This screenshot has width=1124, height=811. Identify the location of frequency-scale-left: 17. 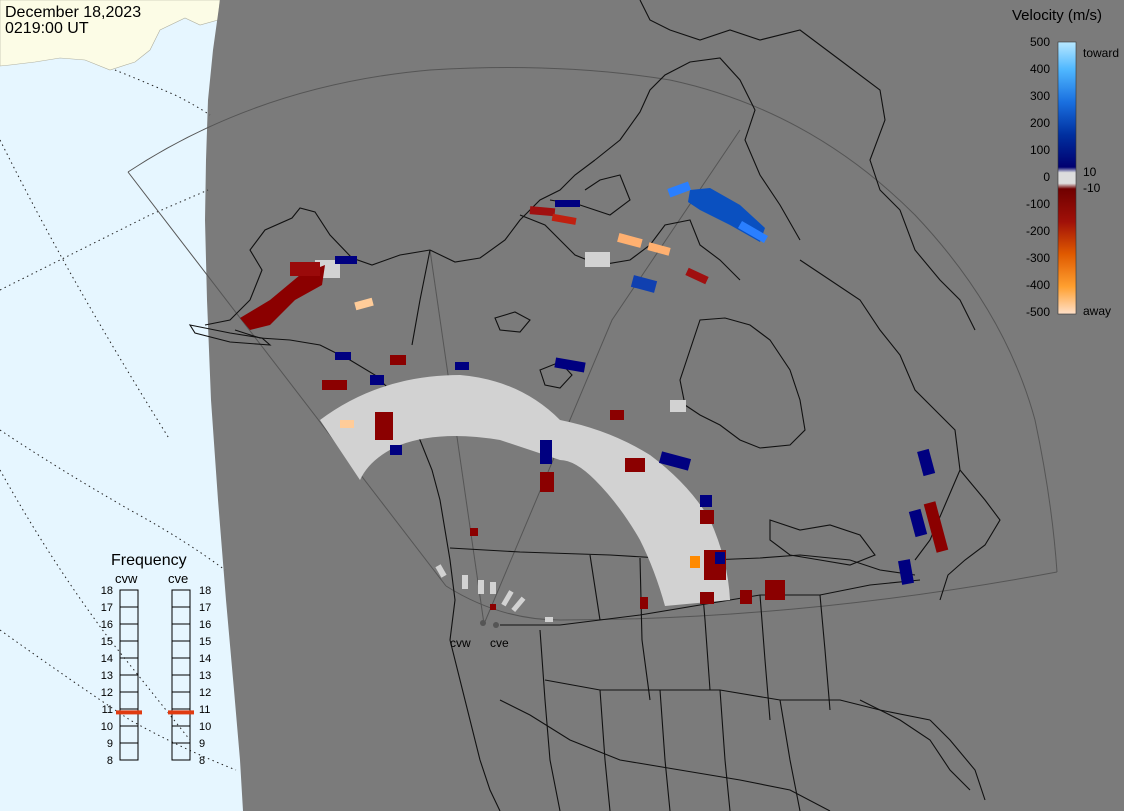
(107, 608).